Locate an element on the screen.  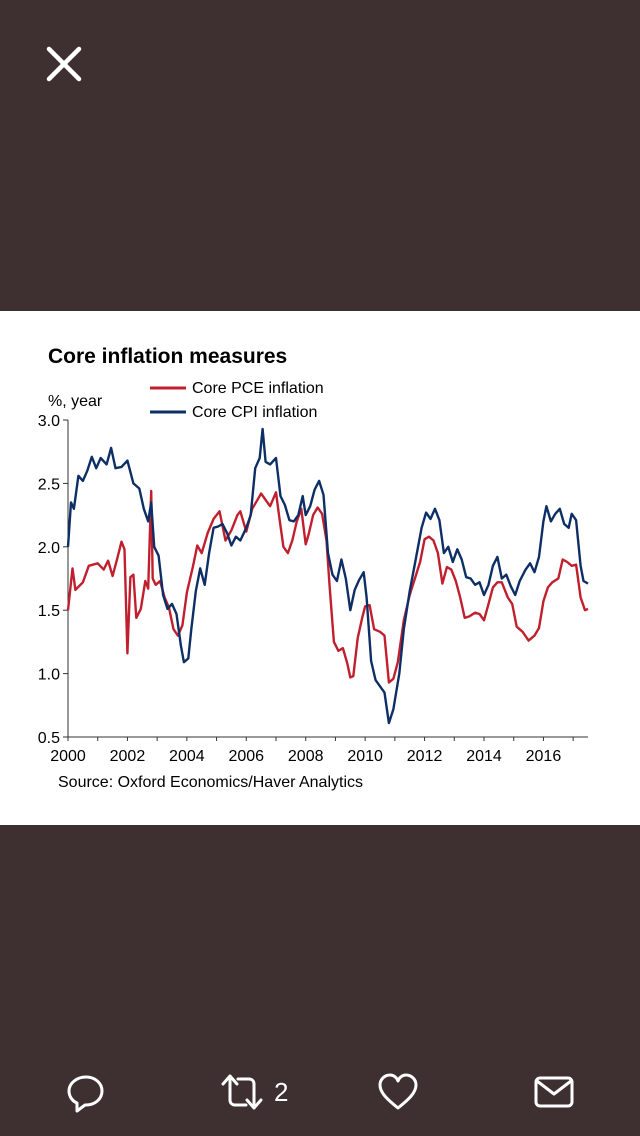
y-tick-label: 2.0 is located at coordinates (49, 548).